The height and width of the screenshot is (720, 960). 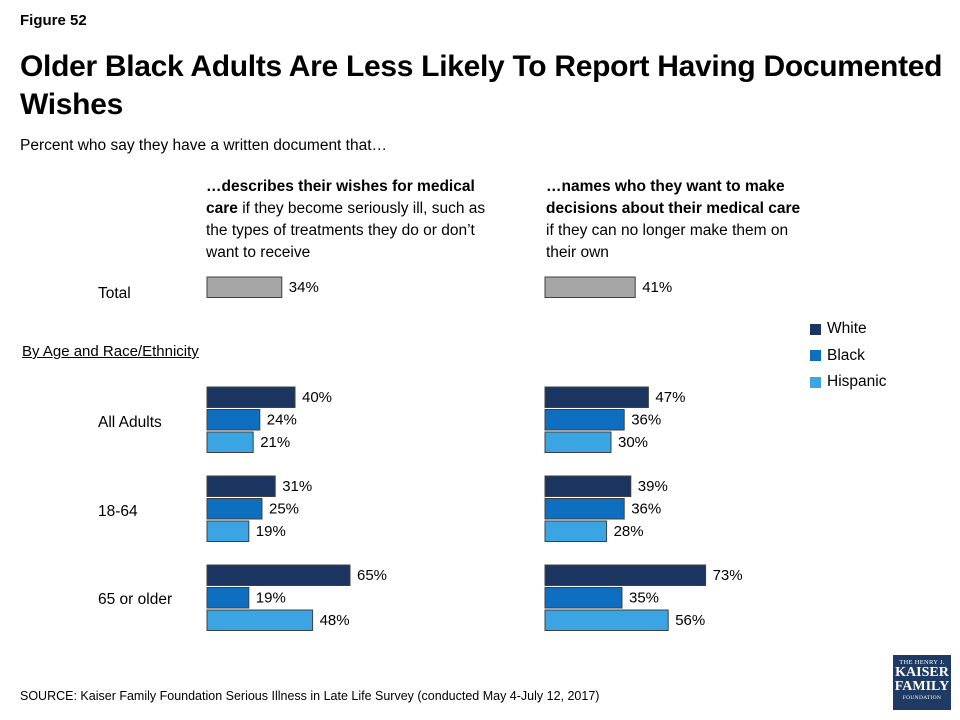 What do you see at coordinates (657, 287) in the screenshot?
I see `data-label-total-panel-2: 41%` at bounding box center [657, 287].